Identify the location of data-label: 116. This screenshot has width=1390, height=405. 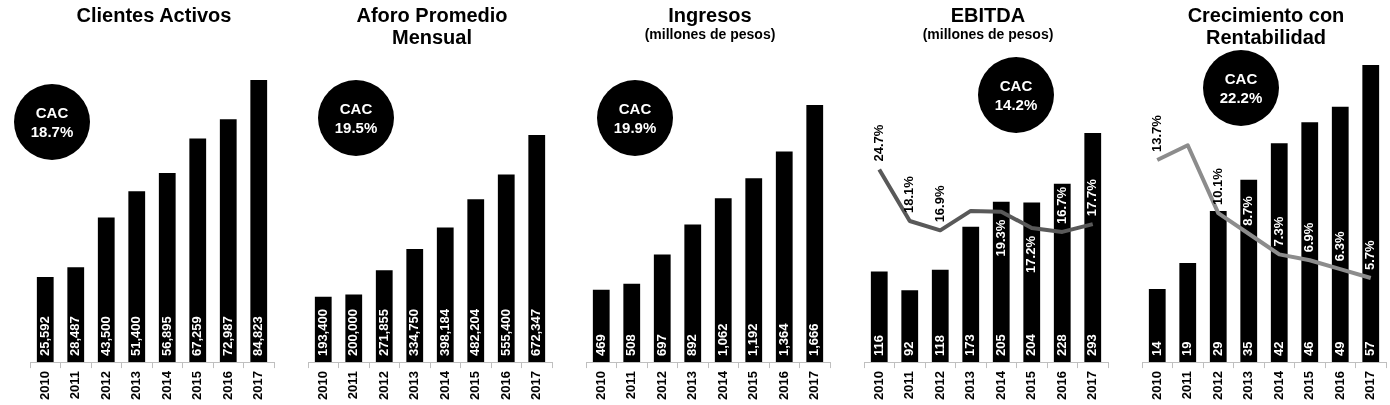
(878, 346).